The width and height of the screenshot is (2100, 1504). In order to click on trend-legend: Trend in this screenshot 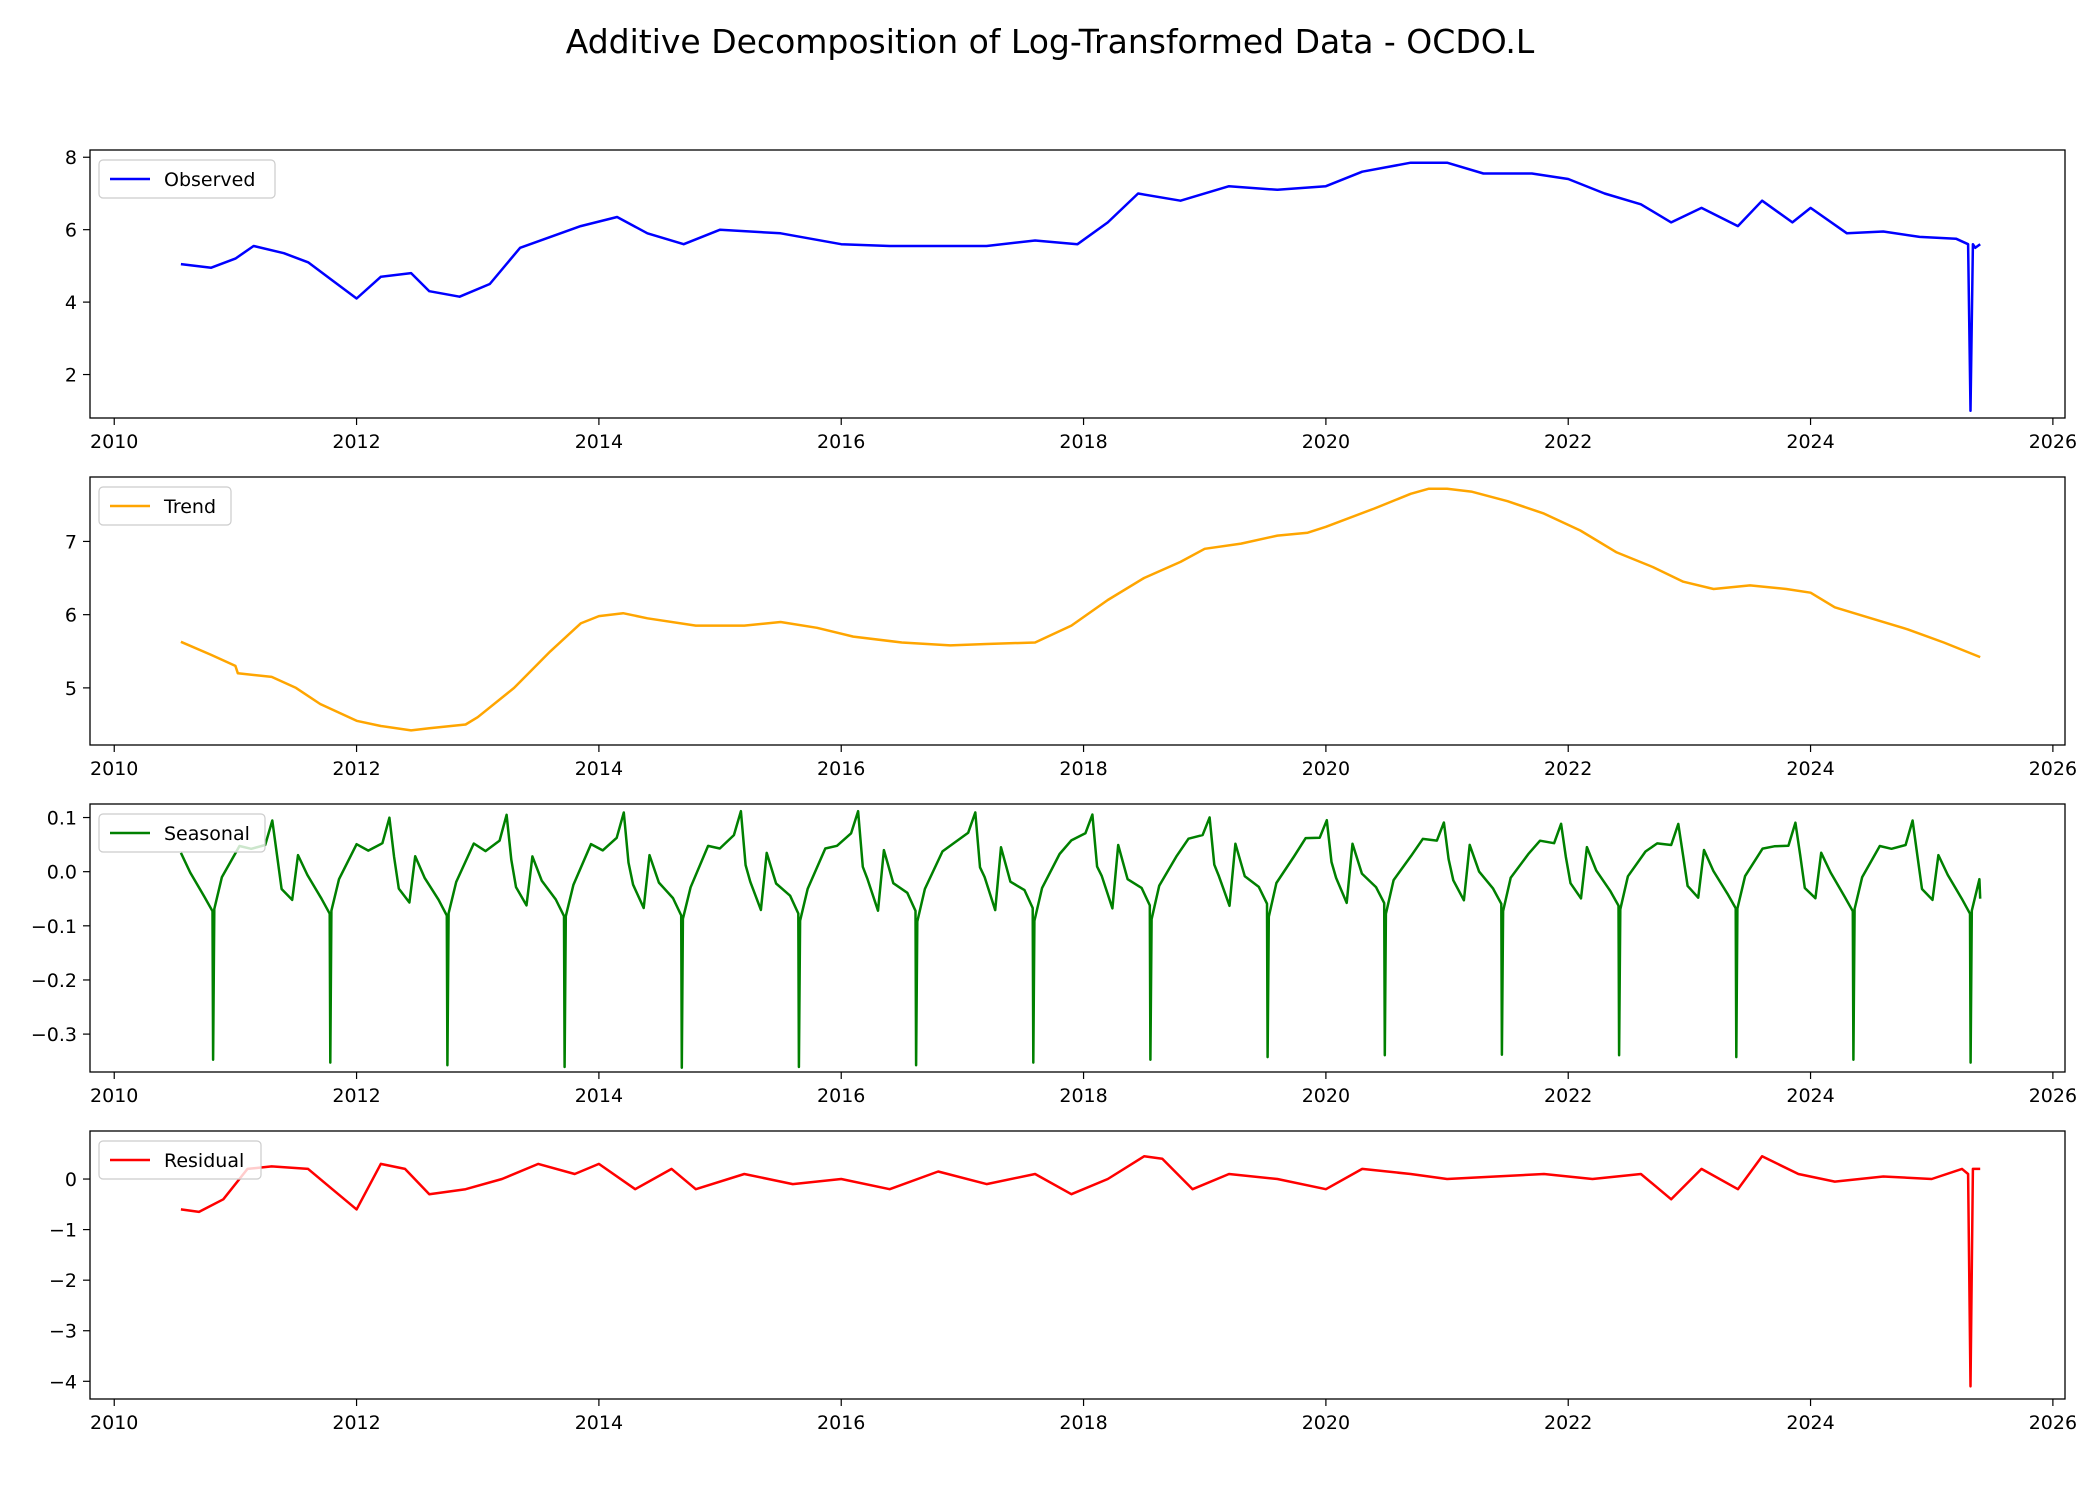, I will do `click(165, 506)`.